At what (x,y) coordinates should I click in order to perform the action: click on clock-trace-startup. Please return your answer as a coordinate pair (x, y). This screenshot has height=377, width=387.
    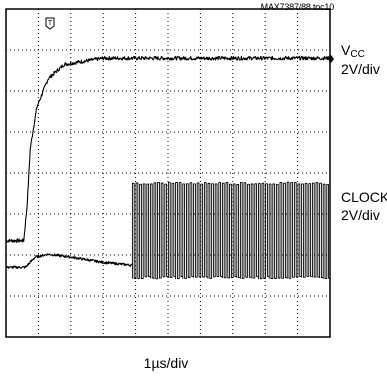
    Looking at the image, I should click on (69, 261).